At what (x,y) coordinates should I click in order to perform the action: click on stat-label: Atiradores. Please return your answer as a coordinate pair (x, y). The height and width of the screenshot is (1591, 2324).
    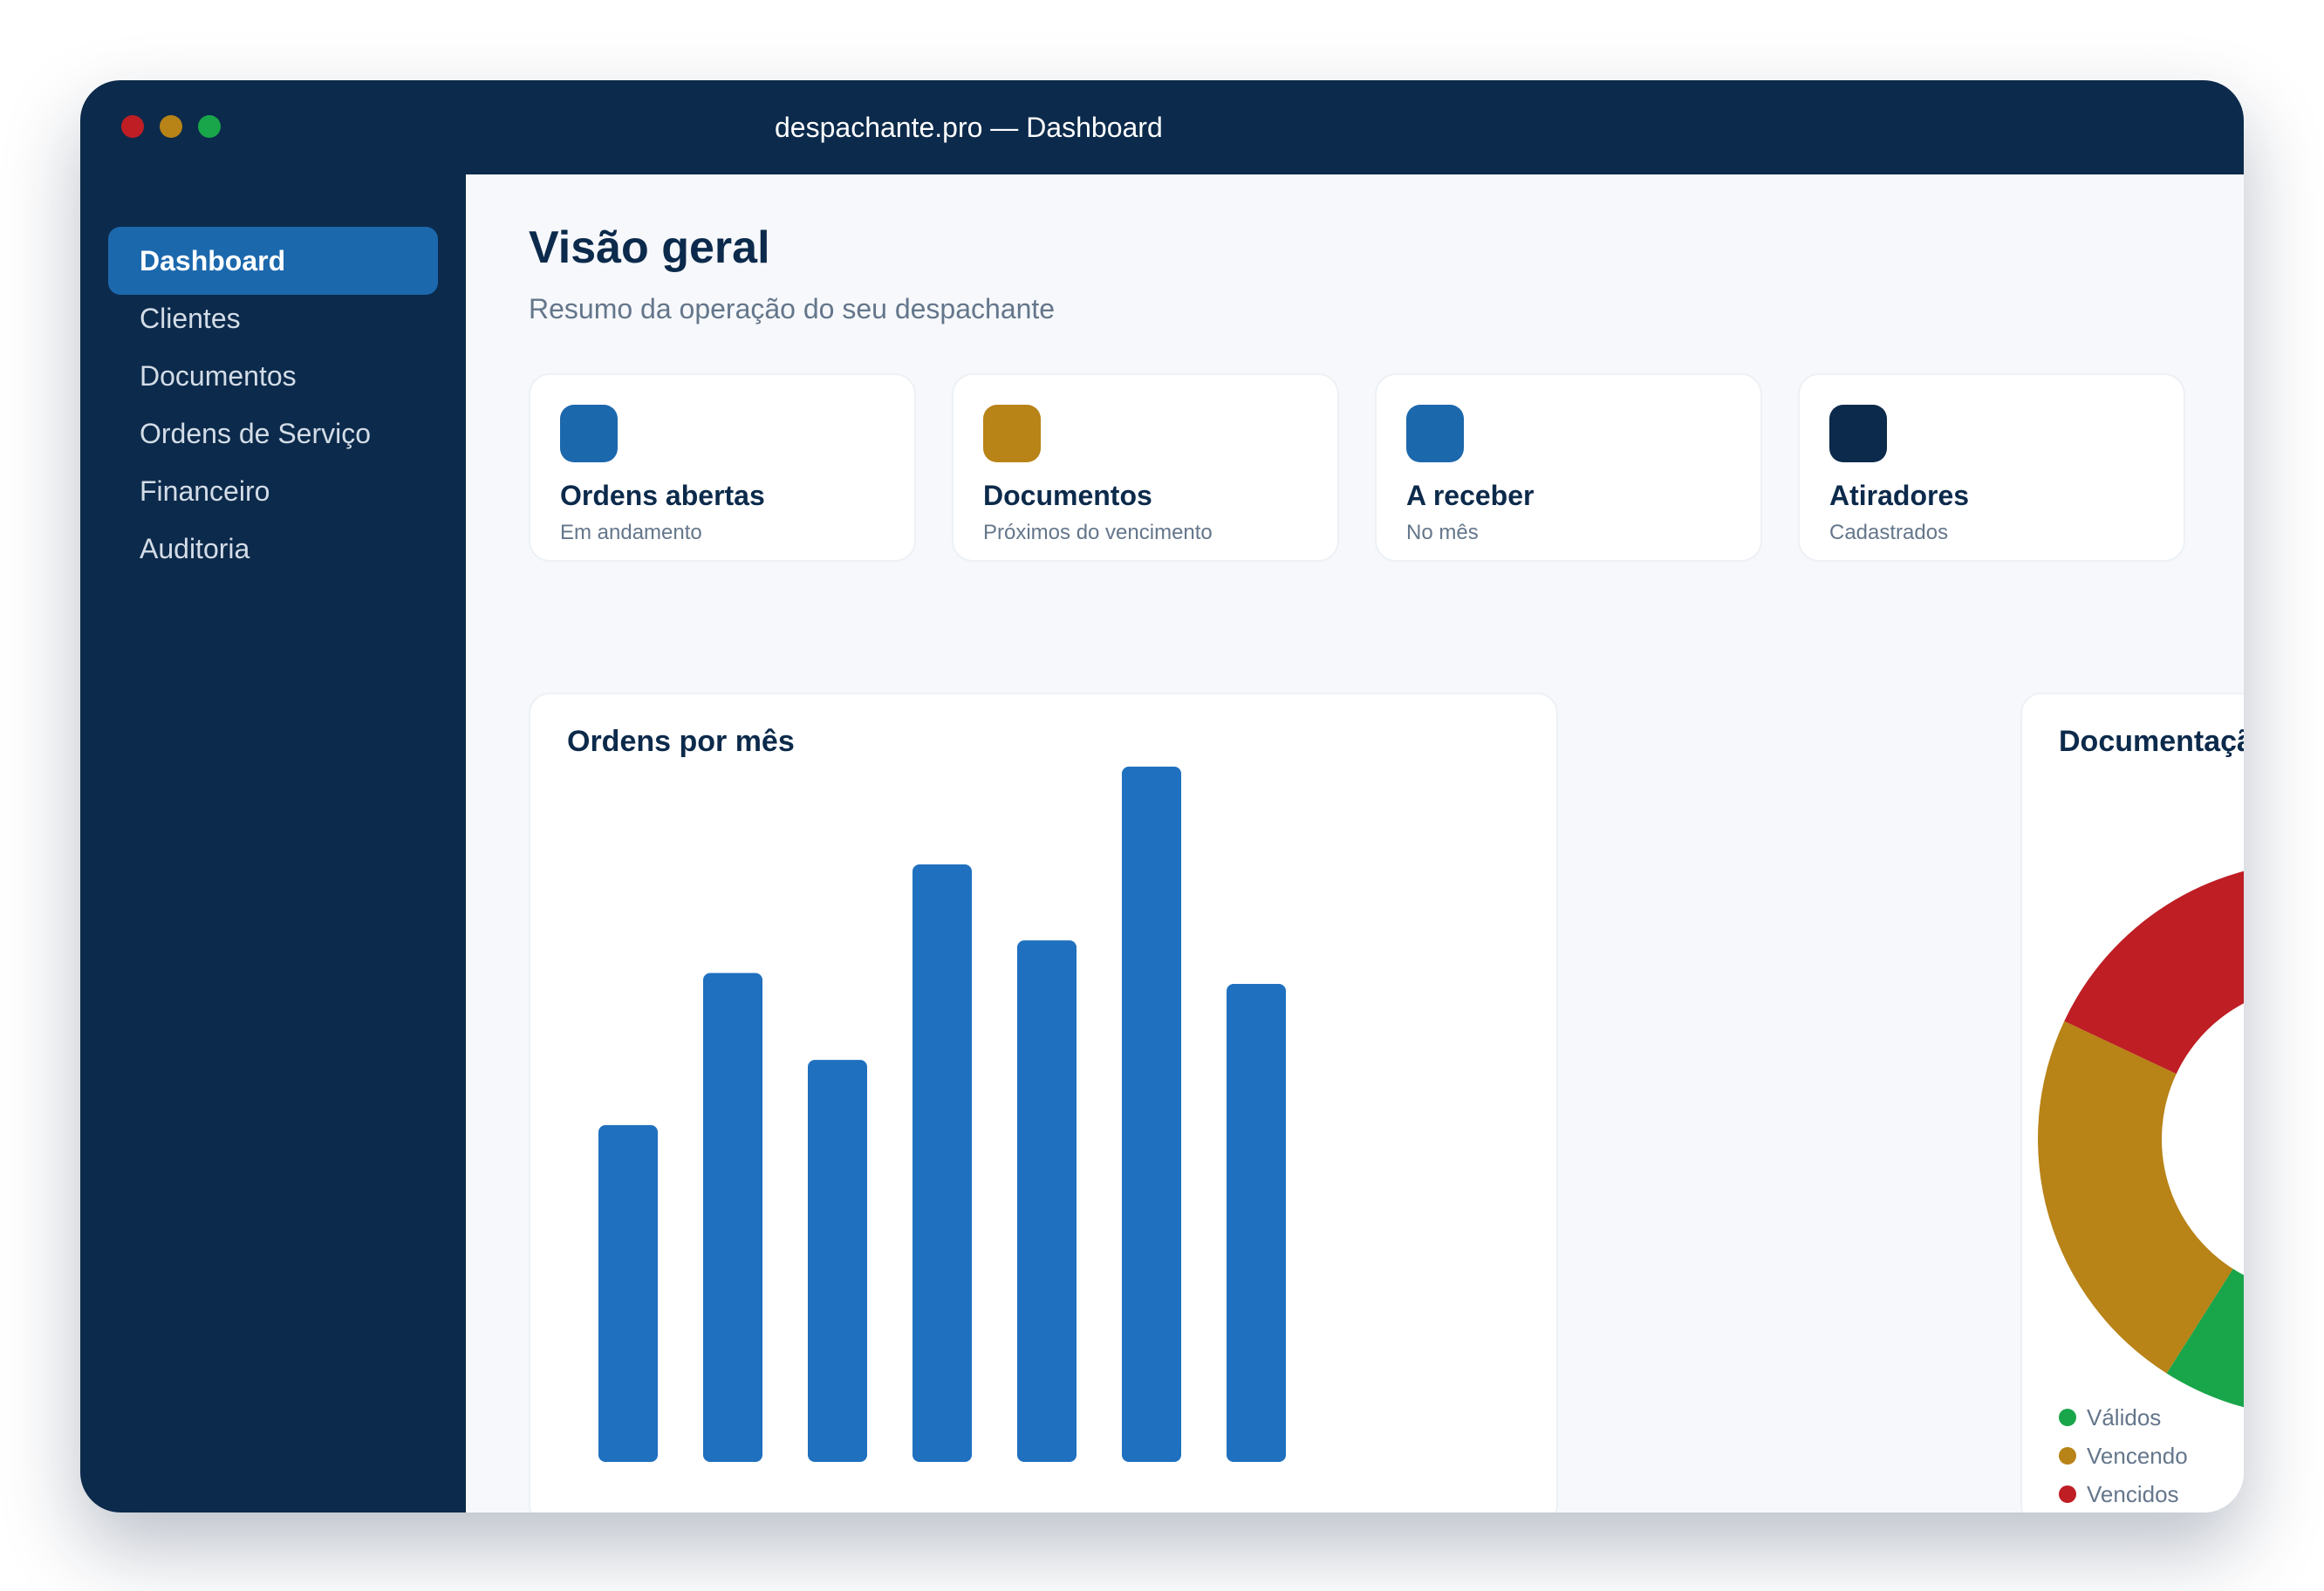
    Looking at the image, I should click on (1900, 496).